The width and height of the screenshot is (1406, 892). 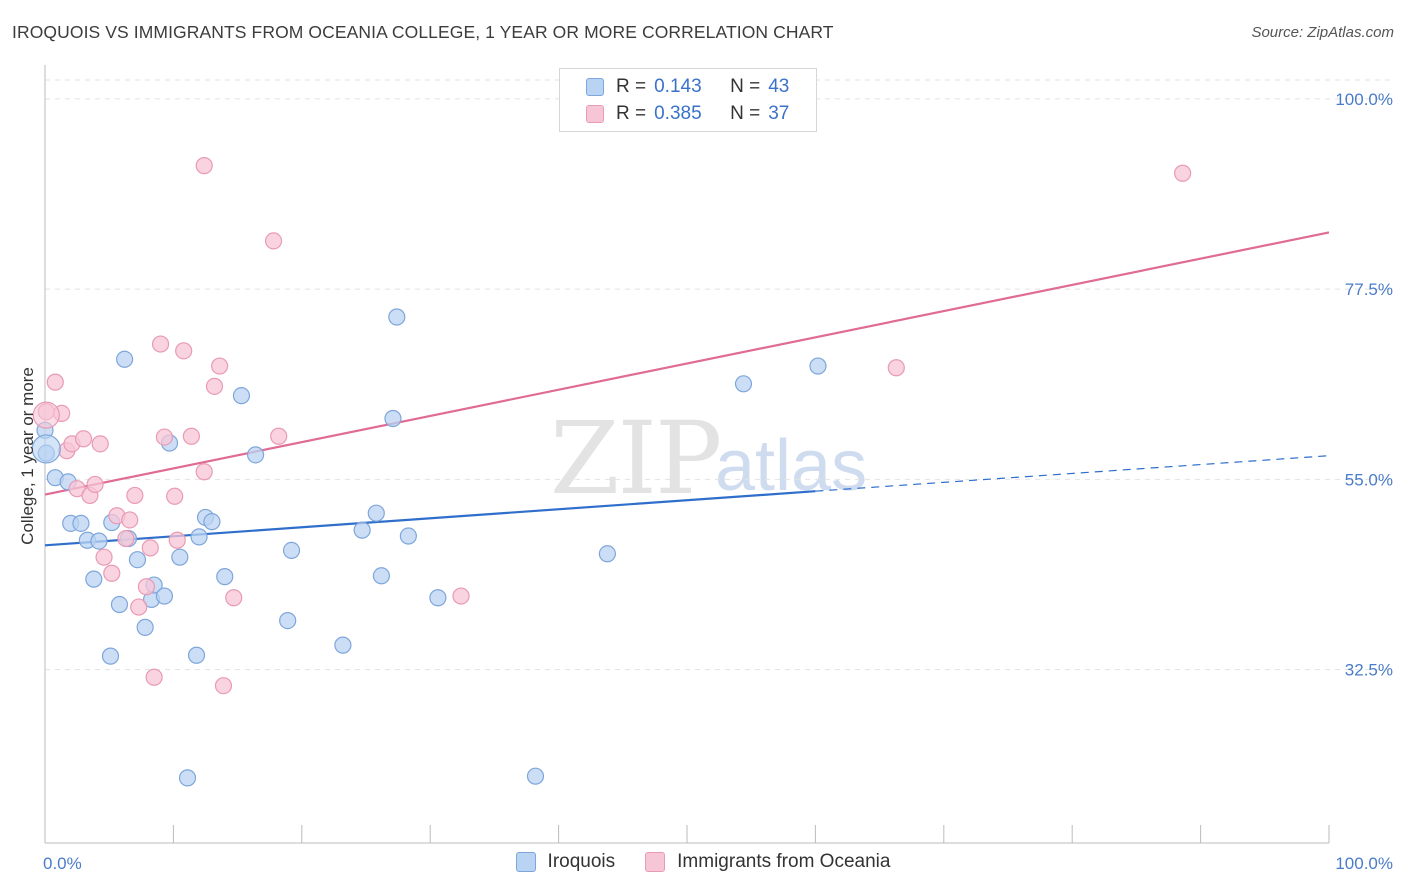 What do you see at coordinates (1369, 289) in the screenshot?
I see `y-tick-label: 77.5%` at bounding box center [1369, 289].